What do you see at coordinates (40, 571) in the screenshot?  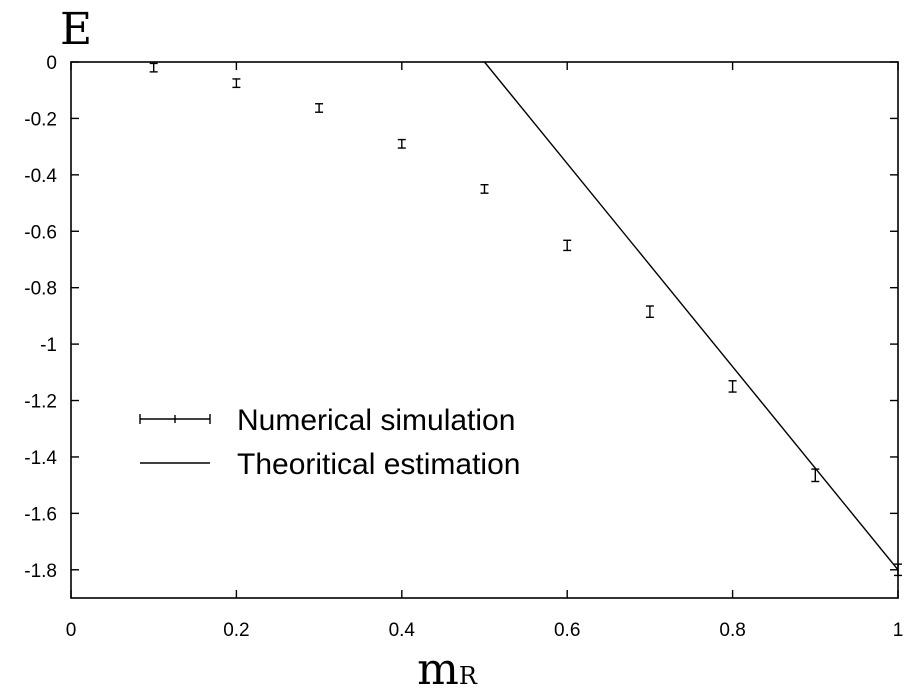 I see `y-tick-label: -1.8` at bounding box center [40, 571].